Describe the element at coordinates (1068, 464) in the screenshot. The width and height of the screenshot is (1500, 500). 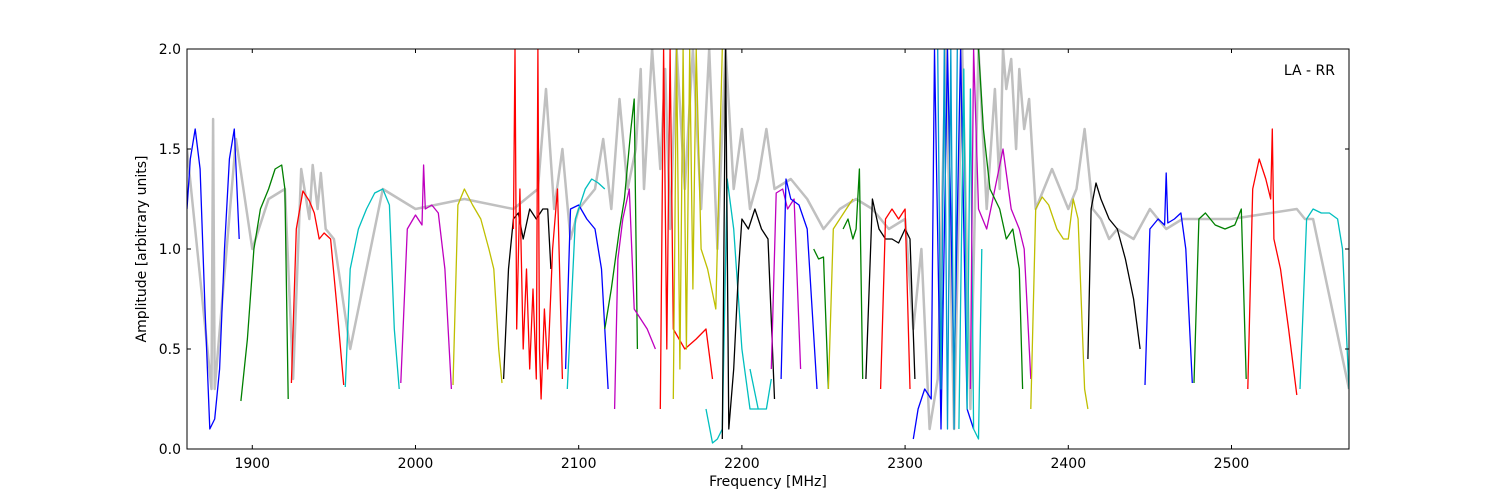
I see `x-tick-label: 2400` at that location.